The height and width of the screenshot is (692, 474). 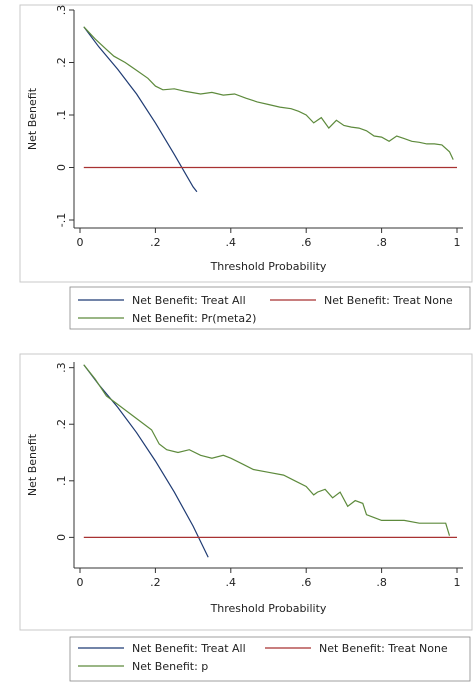 What do you see at coordinates (61, 220) in the screenshot?
I see `y-tick-label: -.1` at bounding box center [61, 220].